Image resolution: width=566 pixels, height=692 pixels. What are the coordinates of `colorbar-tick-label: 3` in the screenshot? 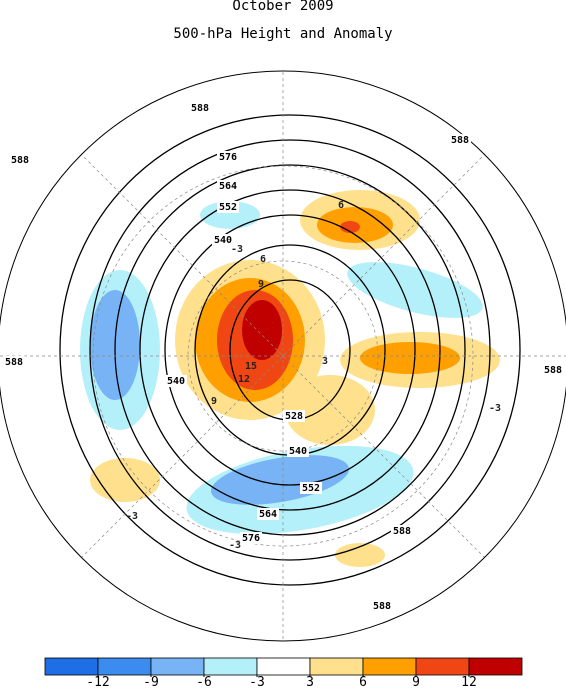 It's located at (310, 681).